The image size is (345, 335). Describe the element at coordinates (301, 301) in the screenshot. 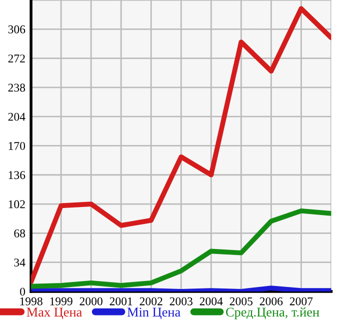

I see `x-tick-label: 2007` at that location.